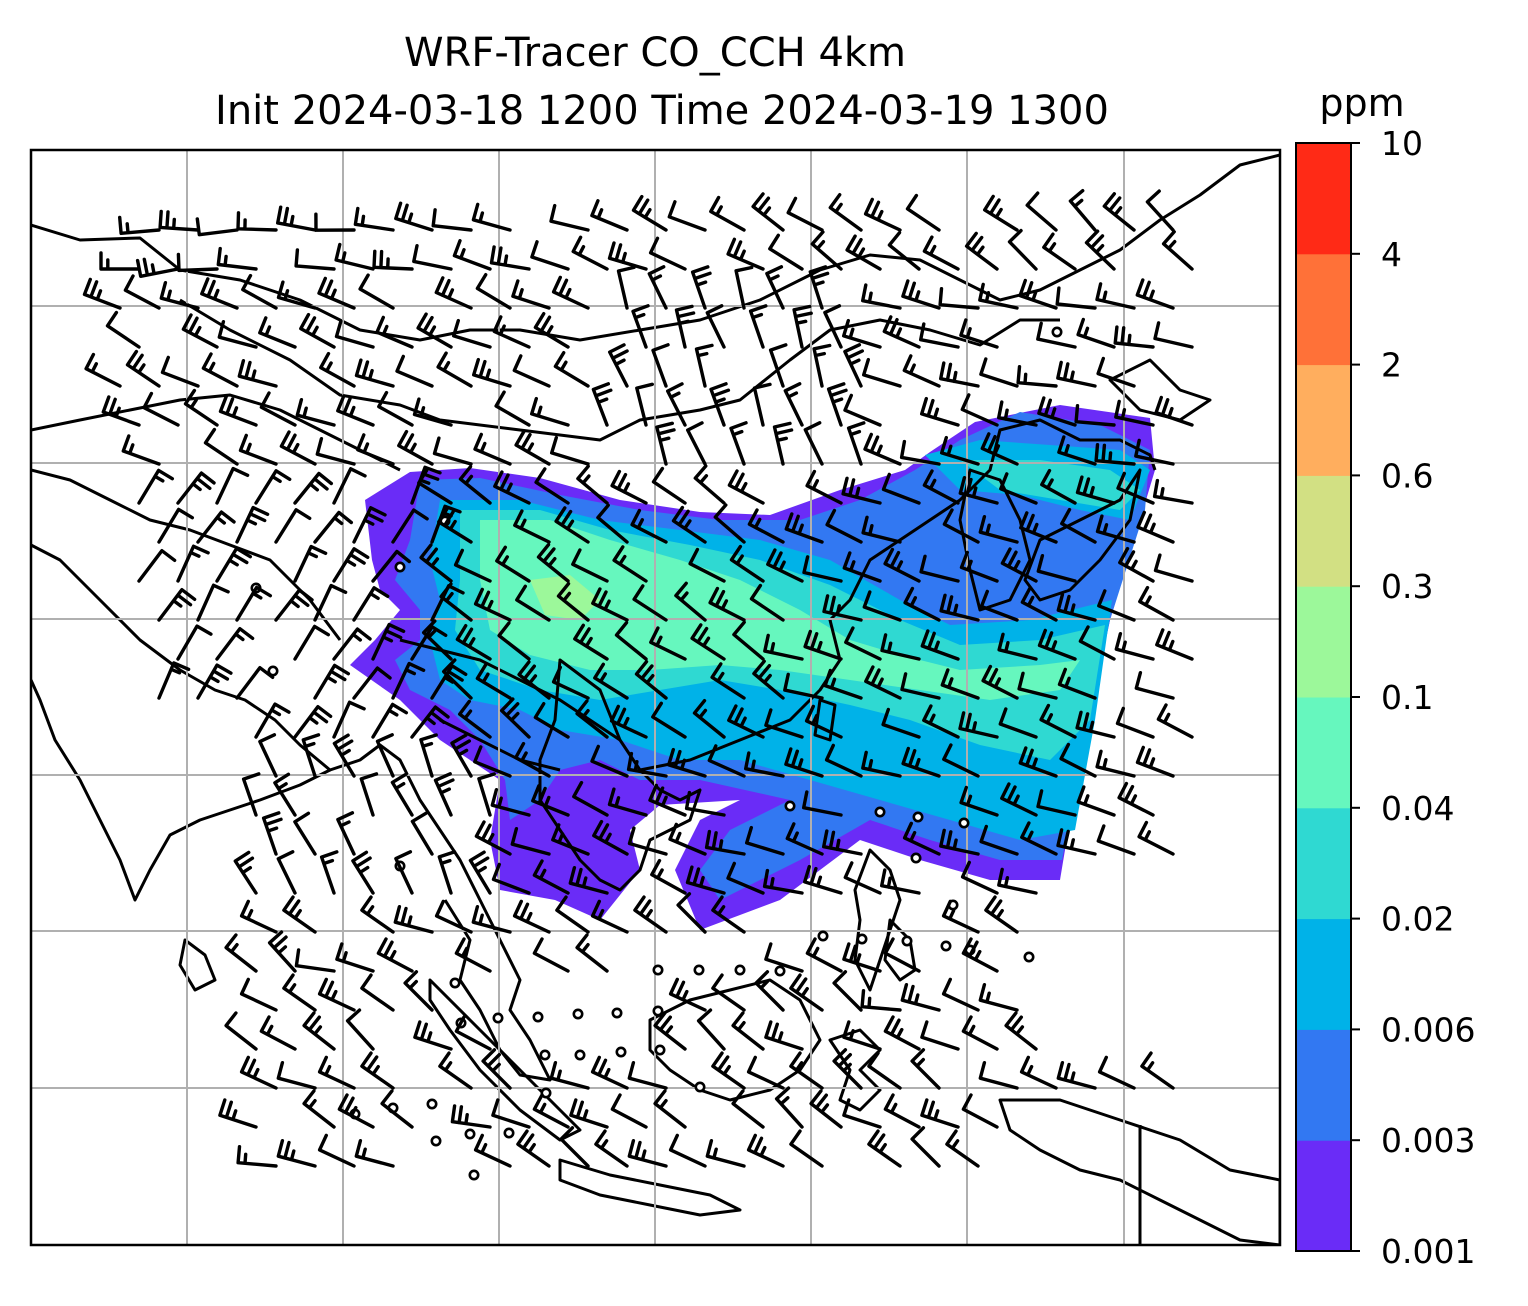 Image resolution: width=1528 pixels, height=1306 pixels. What do you see at coordinates (1361, 103) in the screenshot?
I see `colorbar-unit-label: ppm` at bounding box center [1361, 103].